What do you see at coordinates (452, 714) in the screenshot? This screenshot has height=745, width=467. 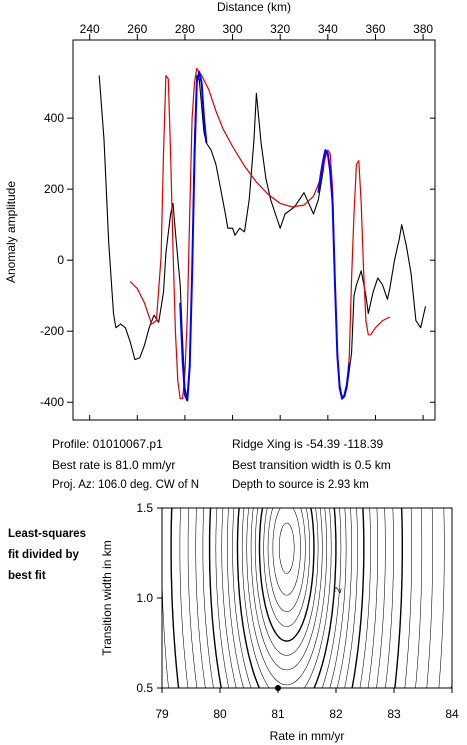 I see `contour-x-tick-label: 84` at bounding box center [452, 714].